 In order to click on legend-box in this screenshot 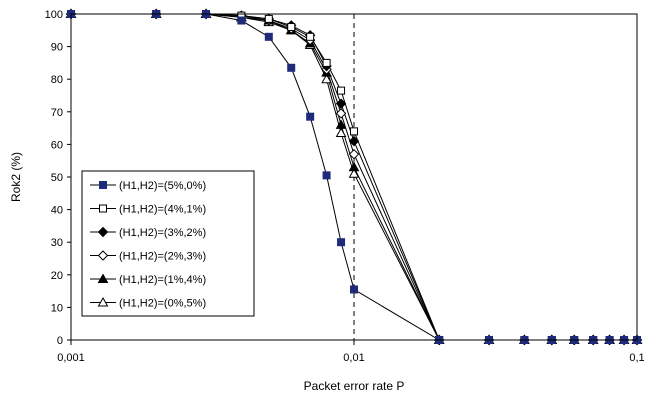, I will do `click(168, 243)`.